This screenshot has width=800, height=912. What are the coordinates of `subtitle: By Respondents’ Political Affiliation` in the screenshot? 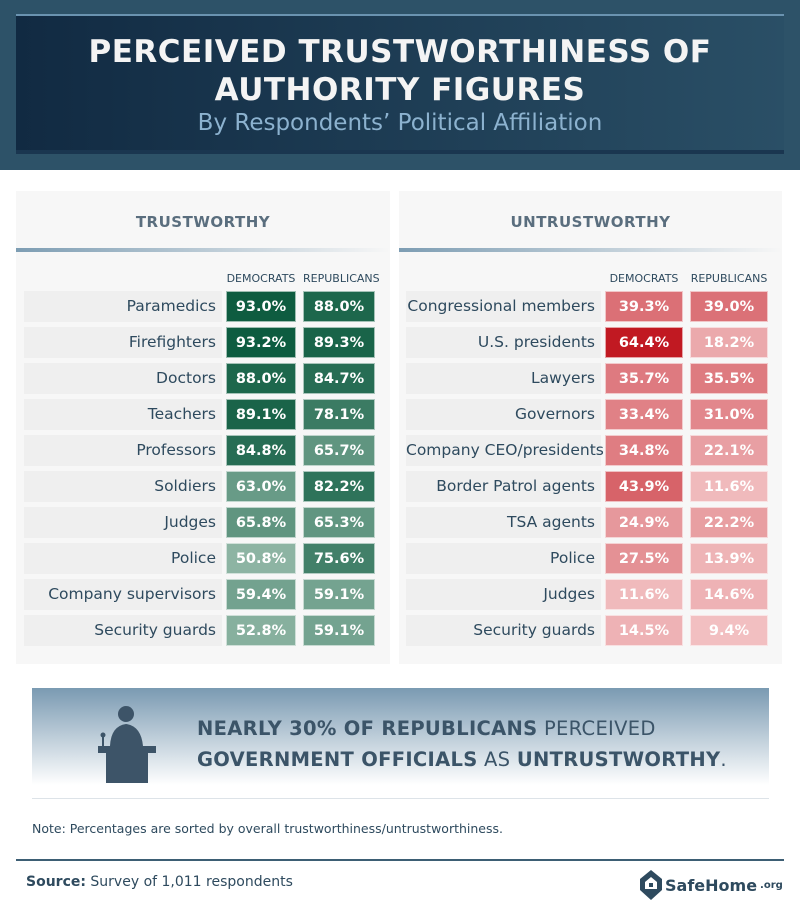 It's located at (400, 123).